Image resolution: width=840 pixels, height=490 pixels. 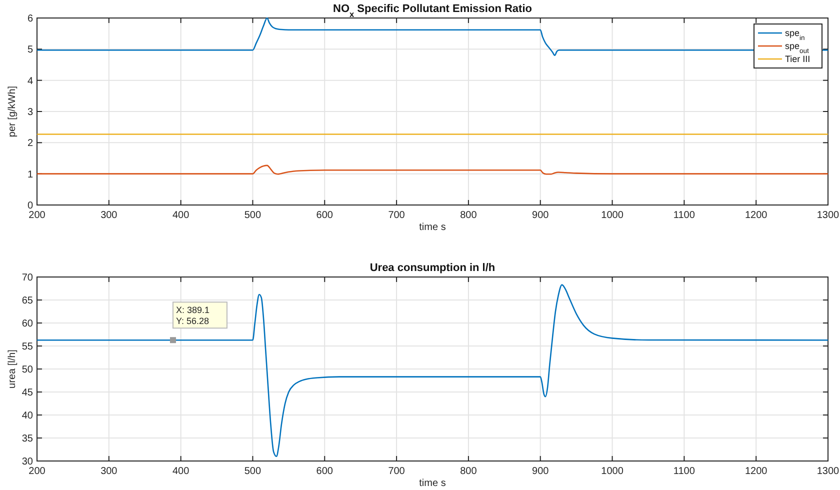 I want to click on y-tick-label: 2, so click(x=30, y=144).